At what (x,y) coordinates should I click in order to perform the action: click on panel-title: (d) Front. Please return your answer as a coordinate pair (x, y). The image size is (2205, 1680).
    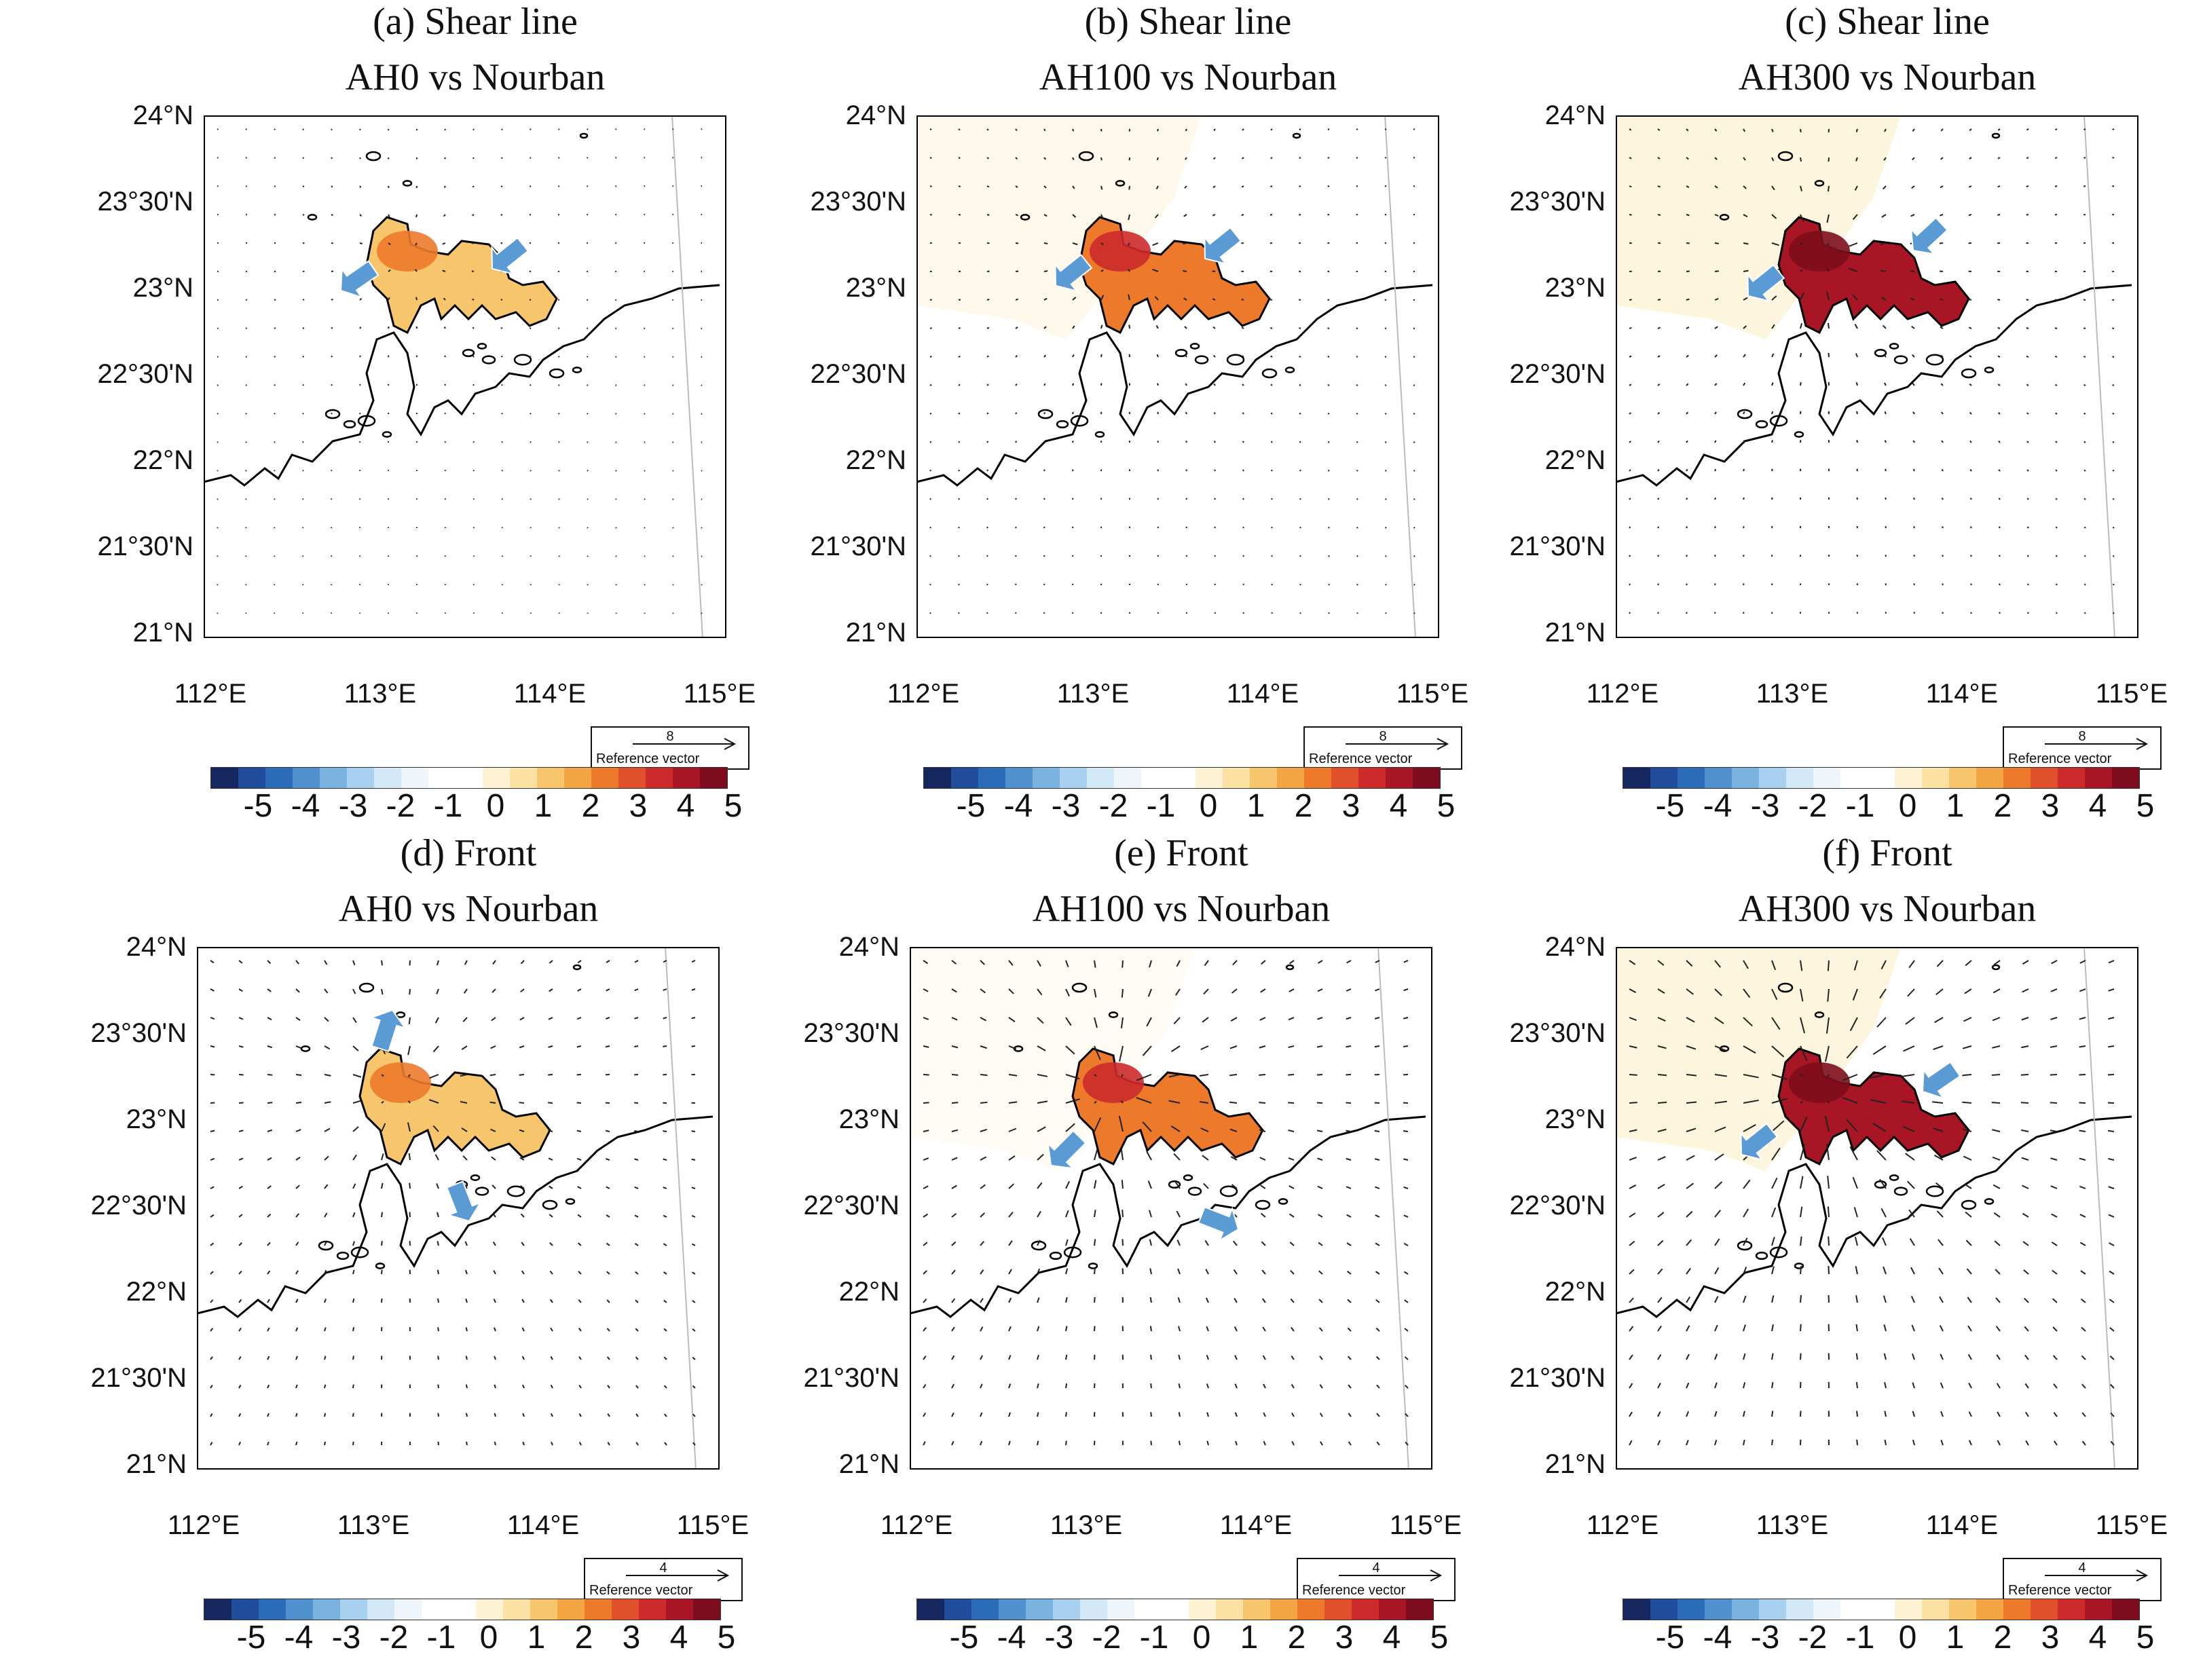
    Looking at the image, I should click on (469, 853).